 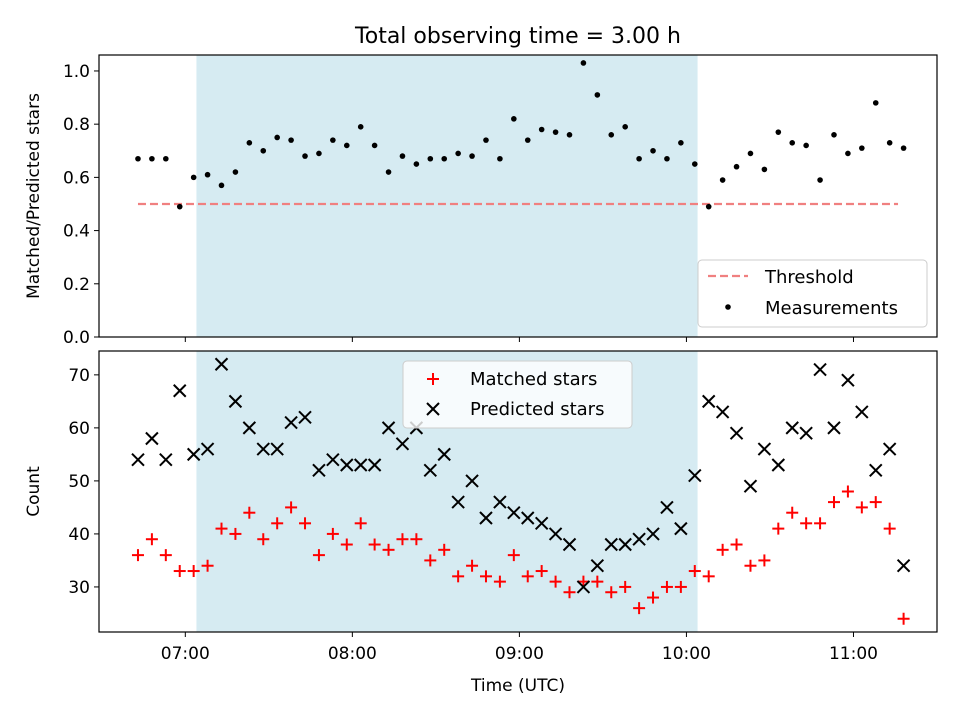 I want to click on counts-legend: Matched stars Predicted stars, so click(x=517, y=394).